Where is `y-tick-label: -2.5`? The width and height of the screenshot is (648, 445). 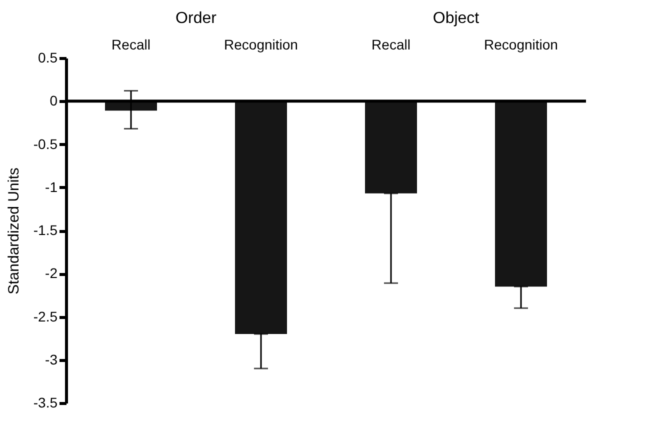
y-tick-label: -2.5 is located at coordinates (45, 316).